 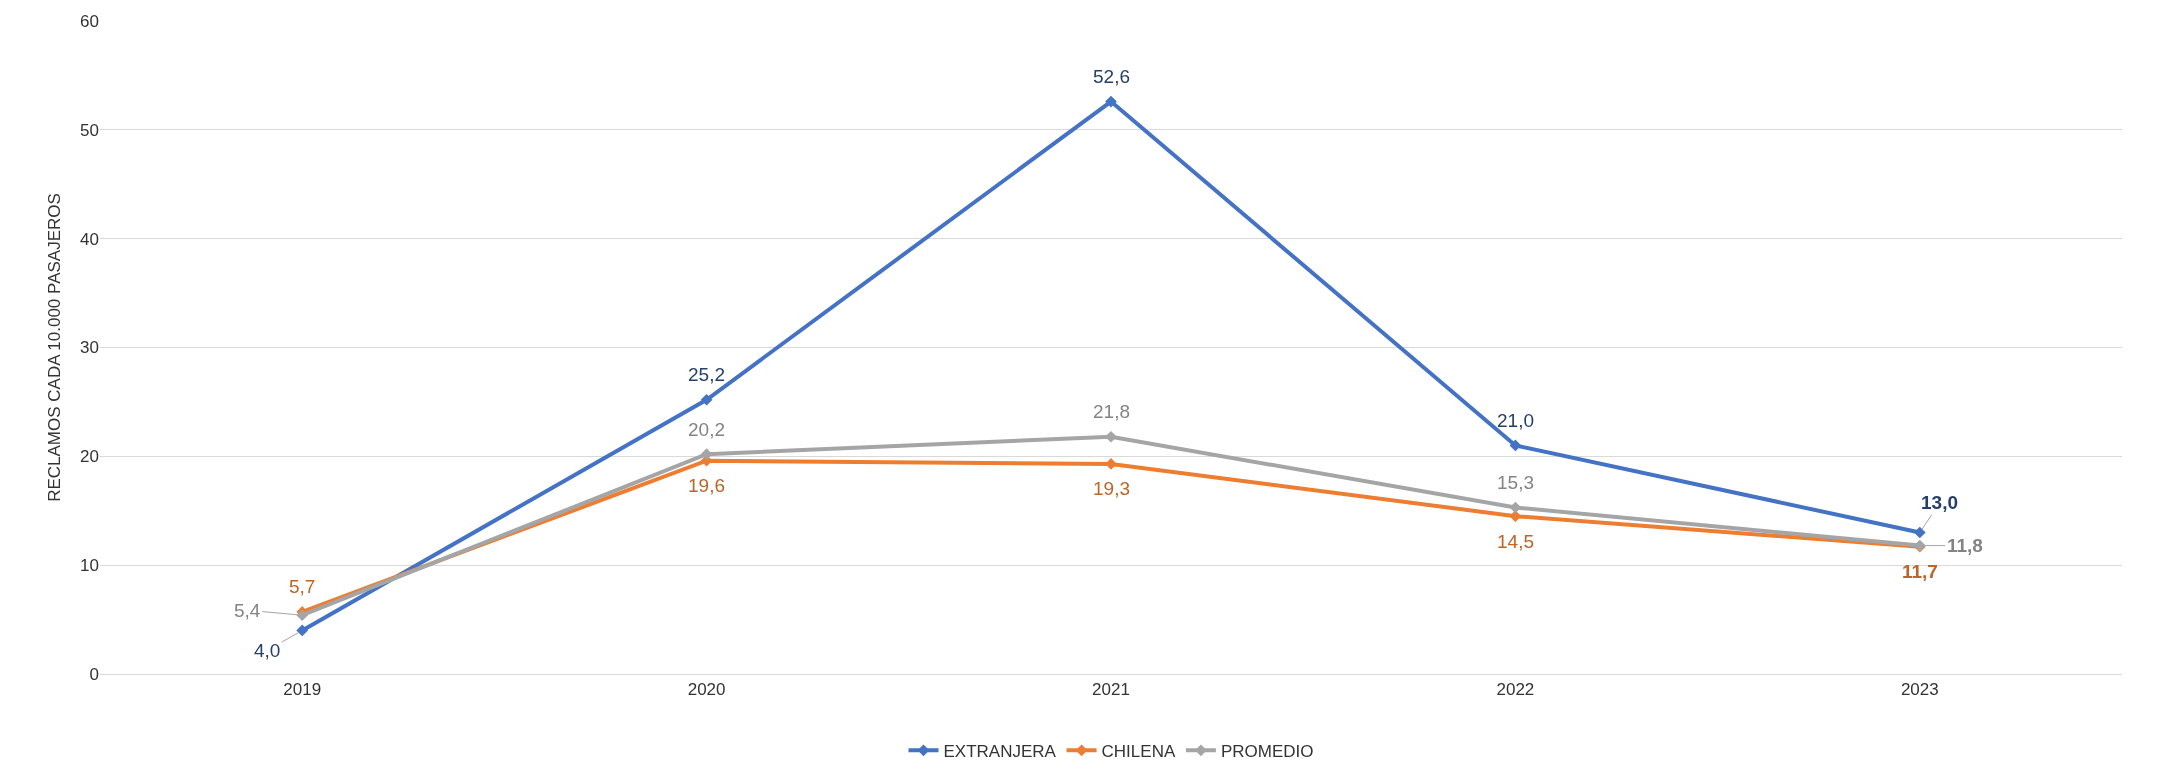 What do you see at coordinates (706, 485) in the screenshot?
I see `data-label: 19,6` at bounding box center [706, 485].